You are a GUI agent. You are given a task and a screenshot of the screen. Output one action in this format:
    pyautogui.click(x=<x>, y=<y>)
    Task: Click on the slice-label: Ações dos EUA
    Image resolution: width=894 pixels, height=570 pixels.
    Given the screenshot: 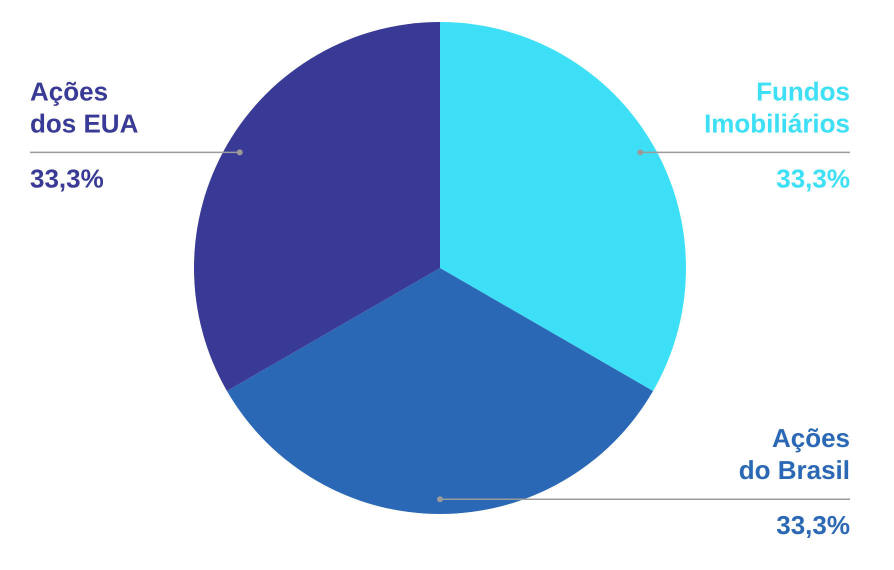 What is the action you would take?
    pyautogui.click(x=84, y=107)
    